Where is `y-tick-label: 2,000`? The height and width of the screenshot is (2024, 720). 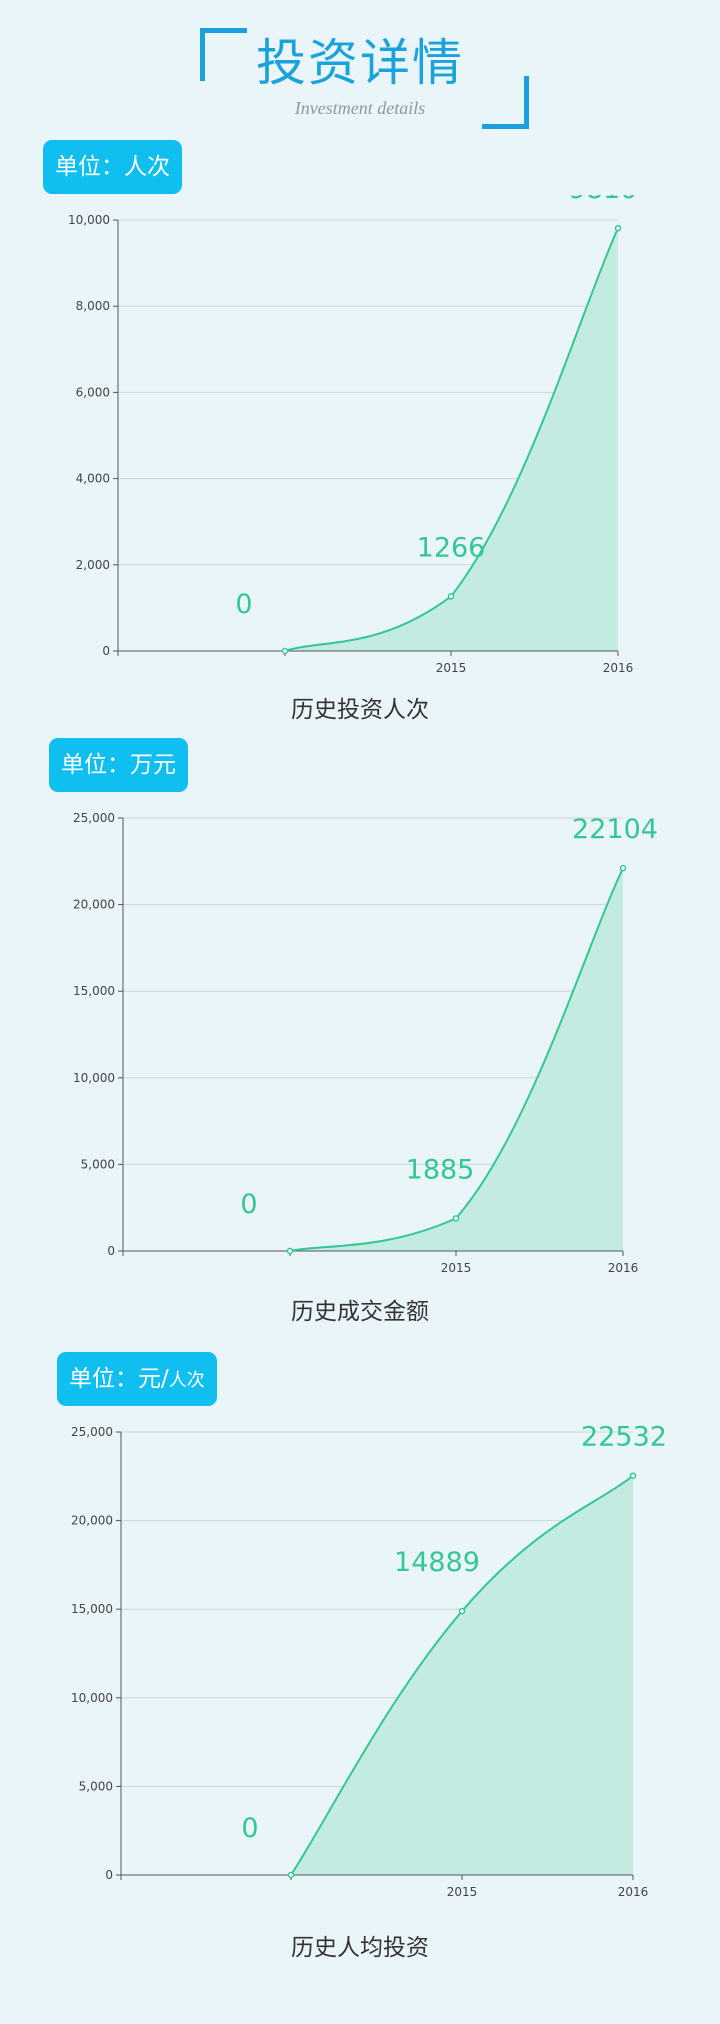
y-tick-label: 2,000 is located at coordinates (93, 565).